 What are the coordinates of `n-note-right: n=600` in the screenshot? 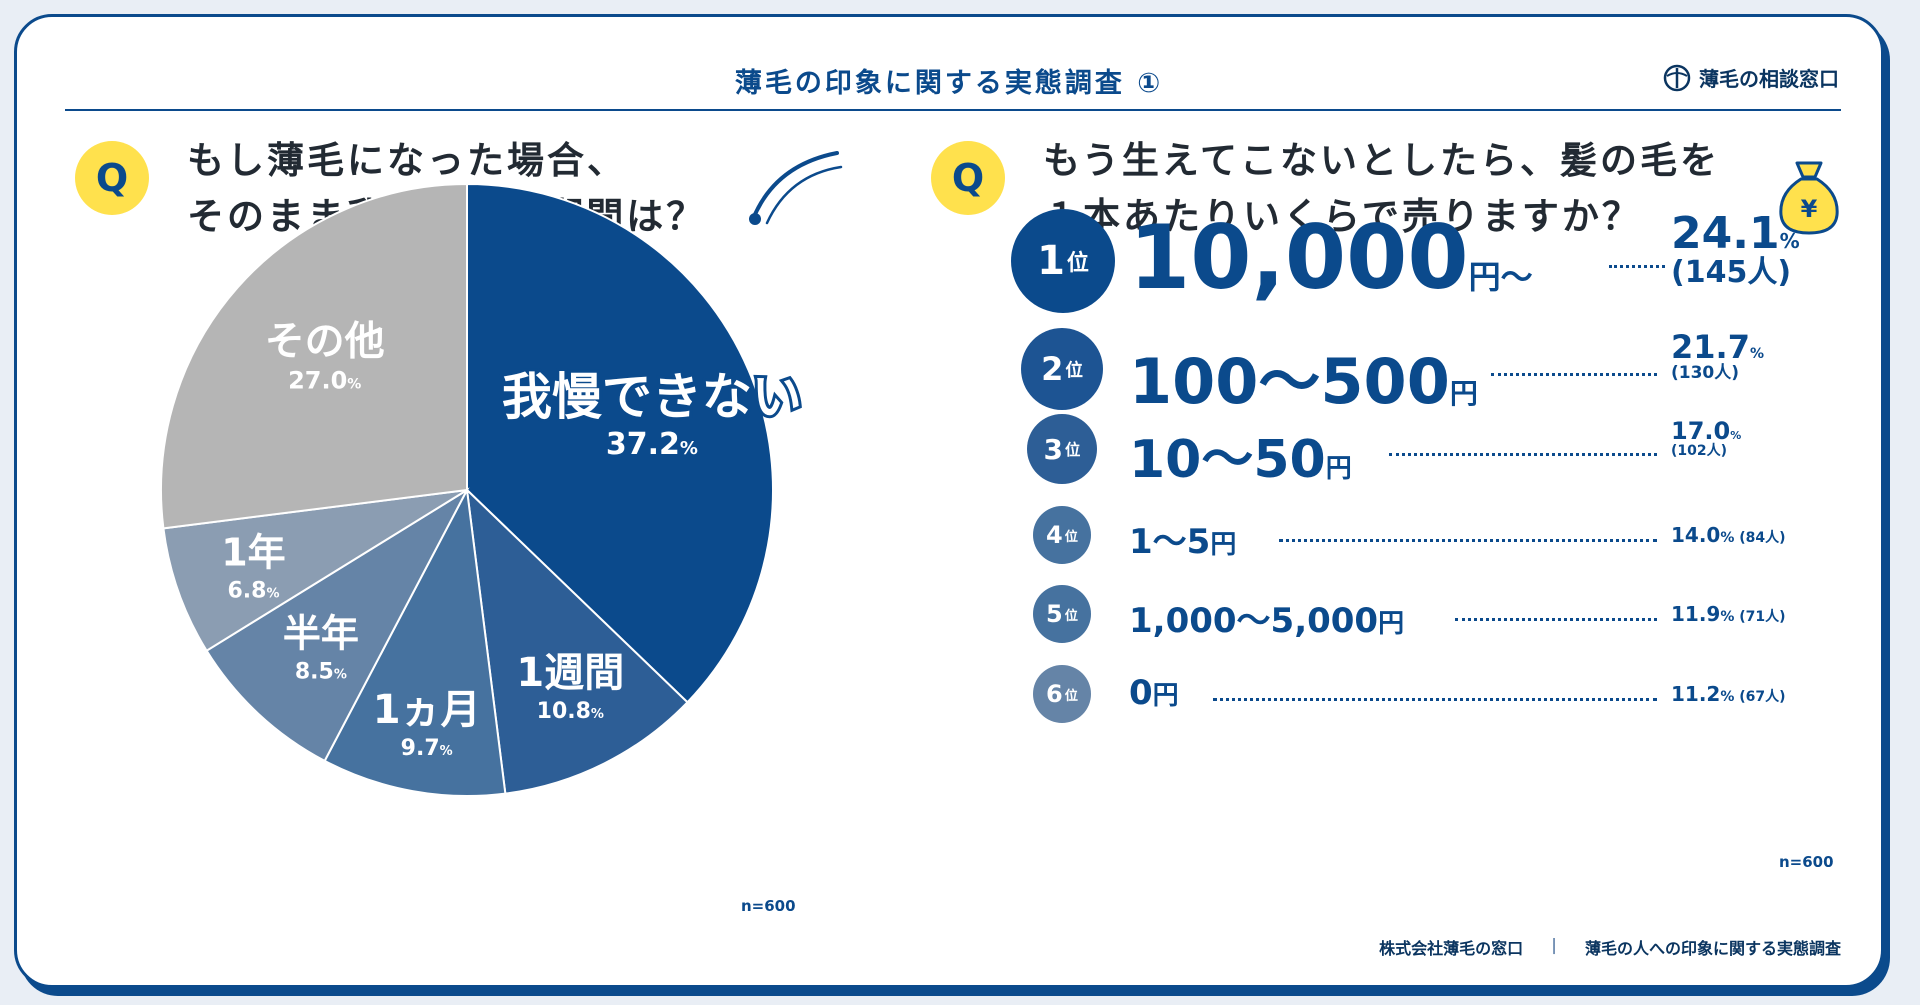 It's located at (1806, 862).